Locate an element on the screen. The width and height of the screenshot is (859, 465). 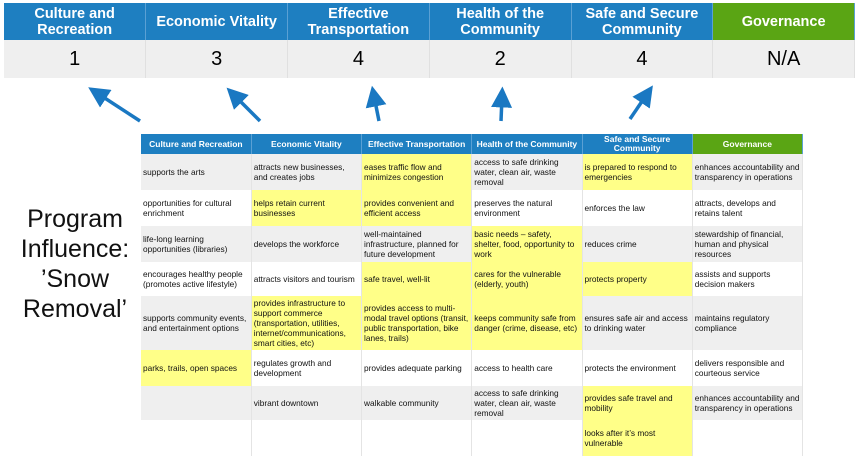
matrix-column-header: Culture and Recreation is located at coordinates (196, 144).